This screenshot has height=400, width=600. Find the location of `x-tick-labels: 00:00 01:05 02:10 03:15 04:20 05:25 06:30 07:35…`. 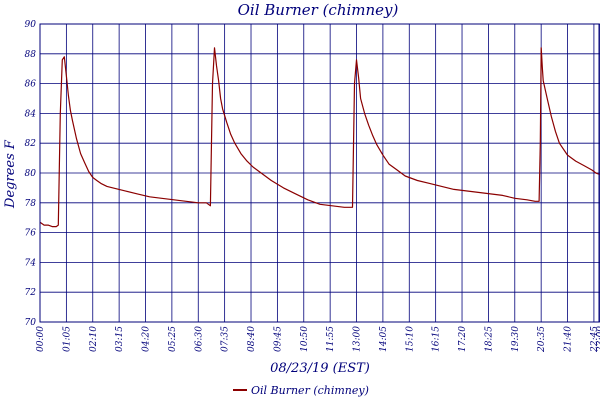

x-tick-labels: 00:00 01:05 02:10 03:15 04:20 05:25 06:30 07:35… is located at coordinates (318, 339).